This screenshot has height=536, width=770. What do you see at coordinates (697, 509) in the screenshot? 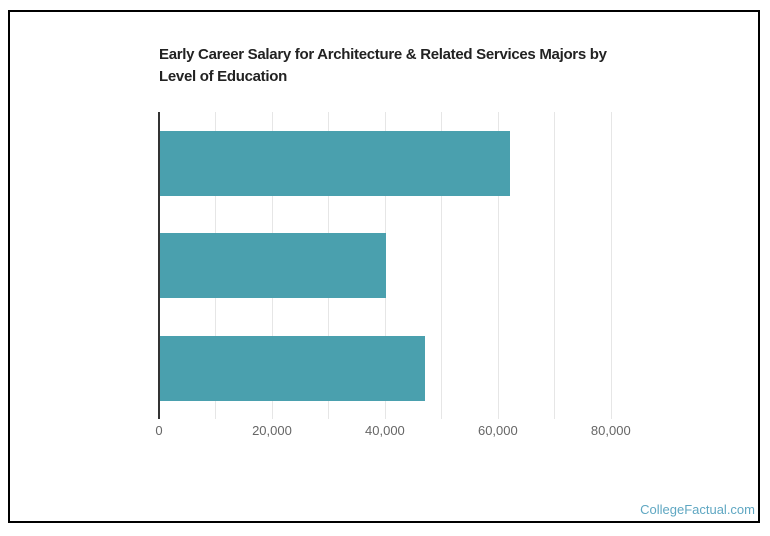
I see `watermark-link: CollegeFactual.com` at bounding box center [697, 509].